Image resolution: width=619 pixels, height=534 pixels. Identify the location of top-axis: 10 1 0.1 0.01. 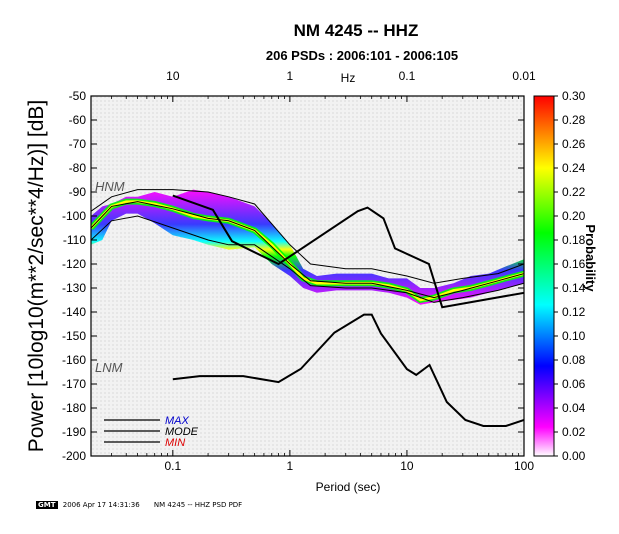
(351, 85).